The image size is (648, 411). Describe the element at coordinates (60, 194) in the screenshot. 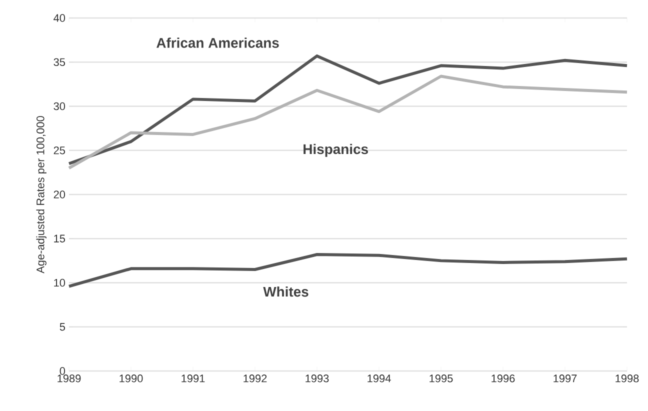

I see `y-tick-label: 20` at that location.